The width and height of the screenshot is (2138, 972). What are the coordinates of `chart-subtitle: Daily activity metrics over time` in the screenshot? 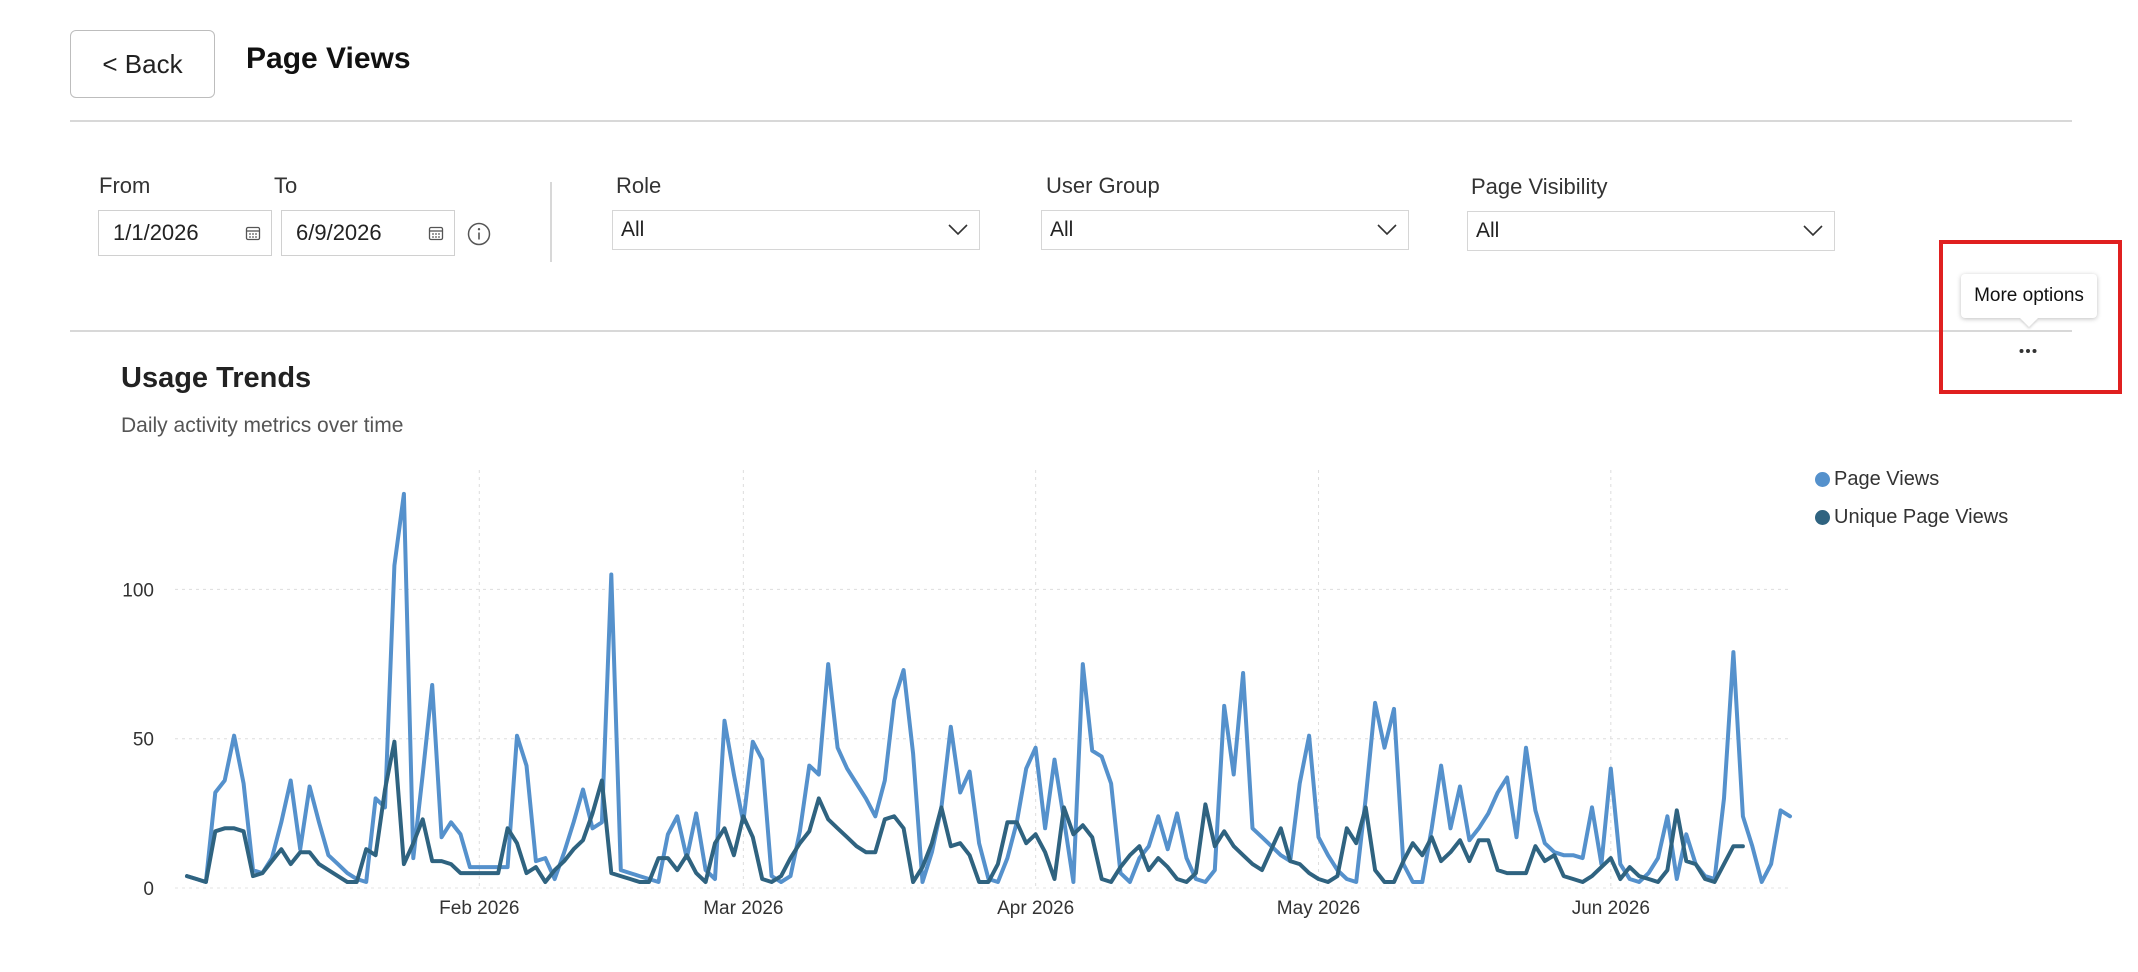 It's located at (262, 425).